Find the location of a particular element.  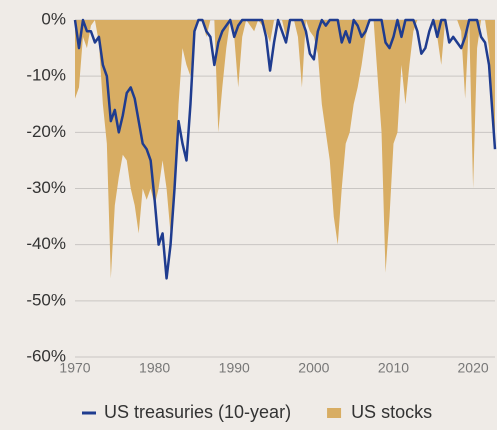

legend-label: US treasuries (10-year) is located at coordinates (197, 412).